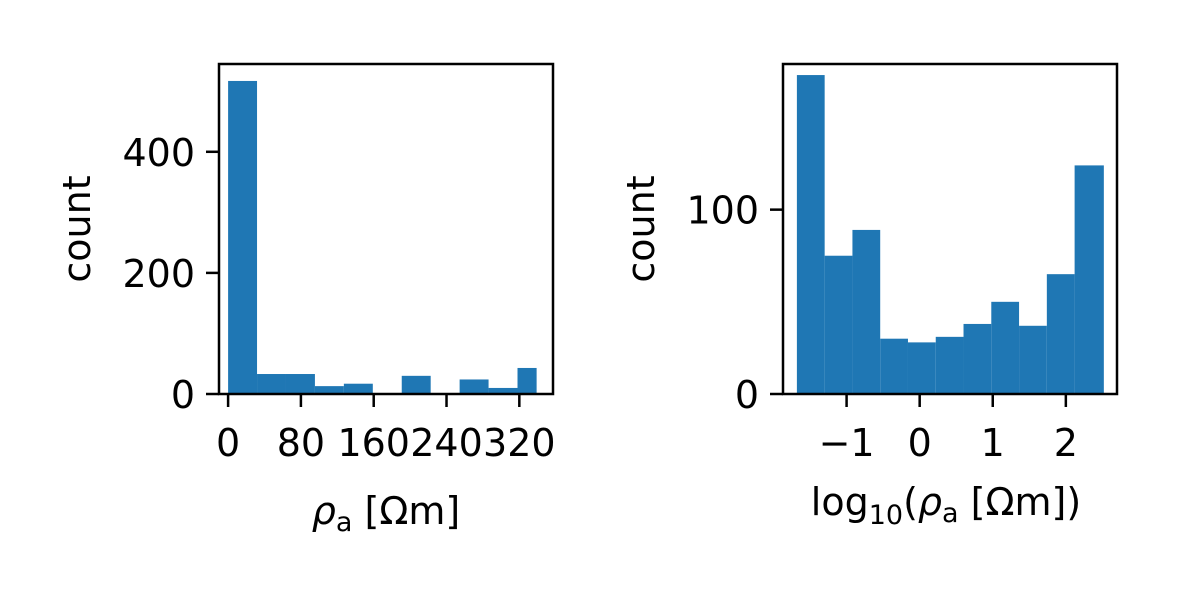 Image resolution: width=1181 pixels, height=590 pixels. What do you see at coordinates (519, 443) in the screenshot?
I see `x-tick-label: 320` at bounding box center [519, 443].